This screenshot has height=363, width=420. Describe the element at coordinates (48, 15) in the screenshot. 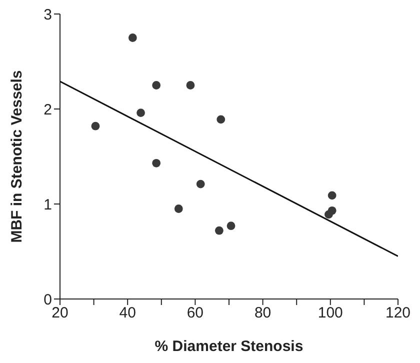

I see `y-tick-label: 3` at that location.